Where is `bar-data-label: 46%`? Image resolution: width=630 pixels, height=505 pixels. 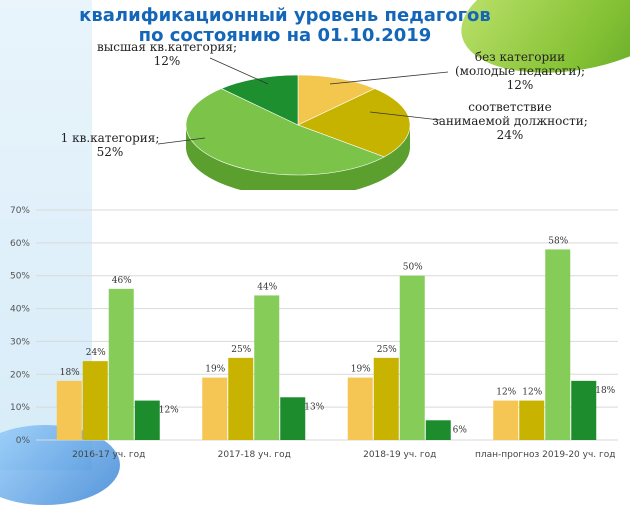
bar-data-label: 46% is located at coordinates (122, 281).